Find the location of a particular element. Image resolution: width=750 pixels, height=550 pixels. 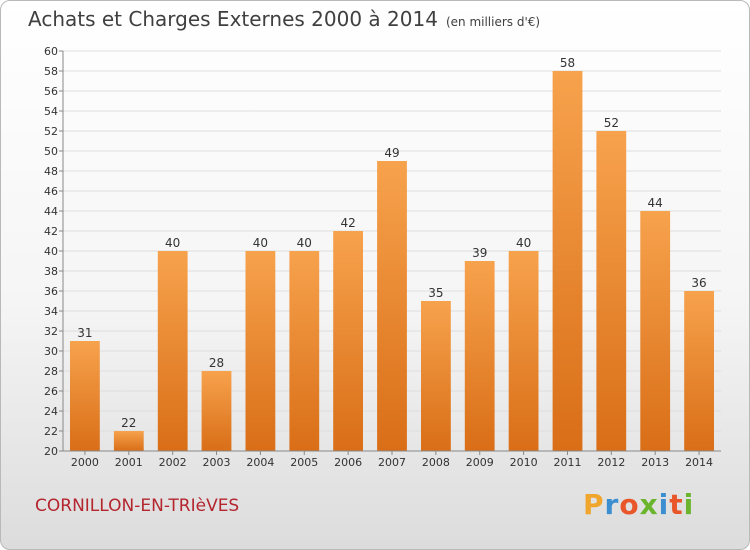

bar-2013 is located at coordinates (655, 331).